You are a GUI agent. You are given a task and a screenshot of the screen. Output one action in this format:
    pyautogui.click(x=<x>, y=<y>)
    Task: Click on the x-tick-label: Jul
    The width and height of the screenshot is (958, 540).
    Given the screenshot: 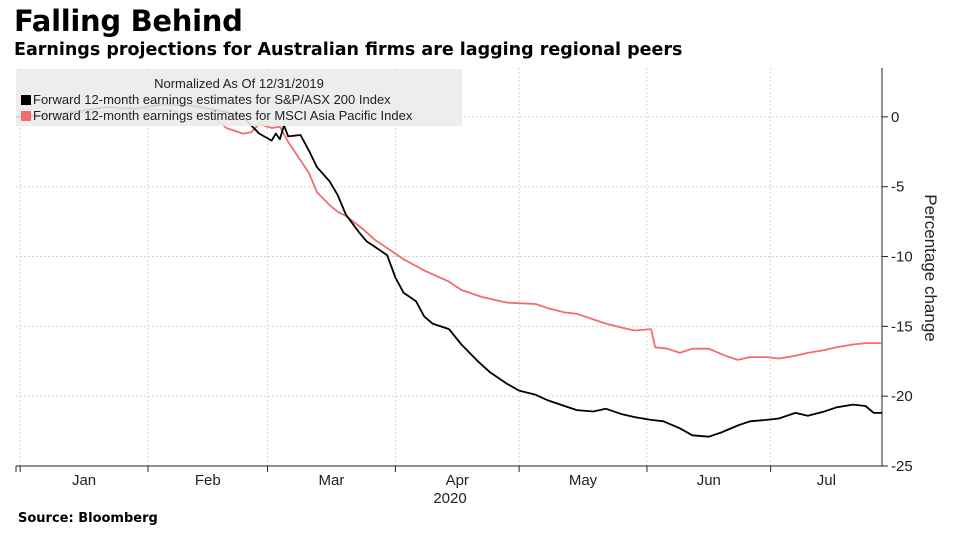 What is the action you would take?
    pyautogui.click(x=826, y=480)
    